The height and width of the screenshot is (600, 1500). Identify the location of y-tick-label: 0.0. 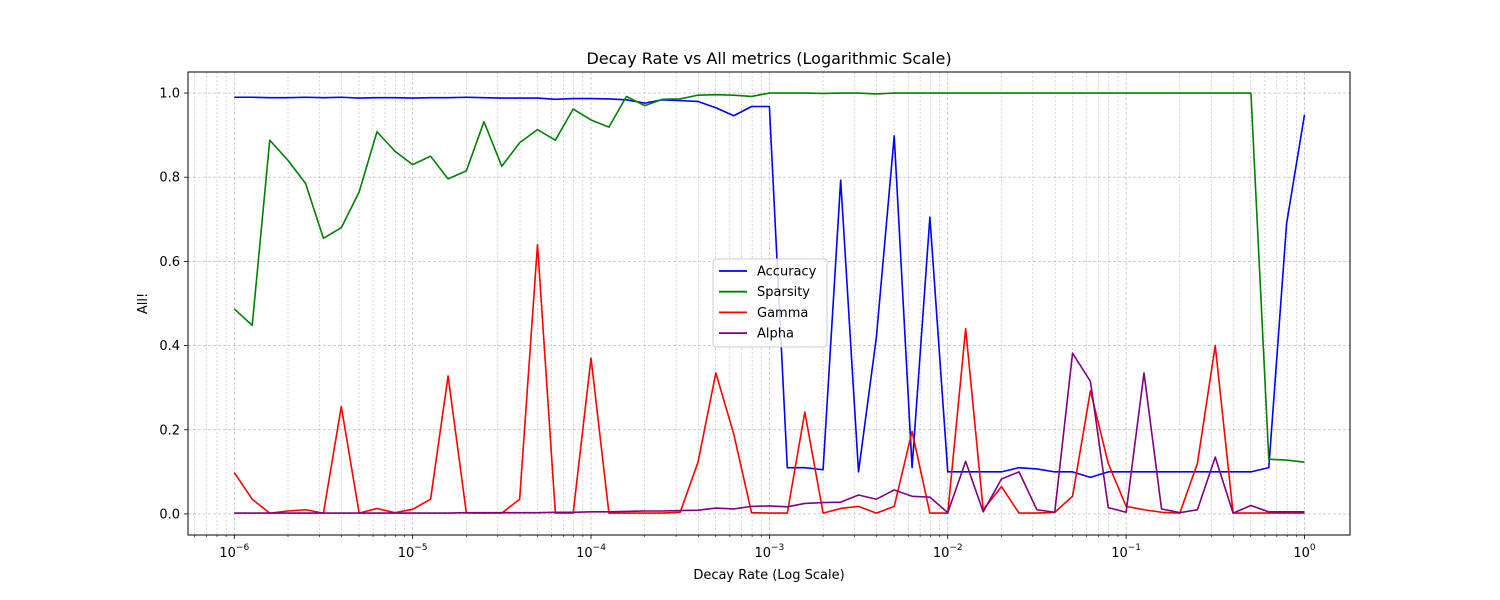
(169, 514).